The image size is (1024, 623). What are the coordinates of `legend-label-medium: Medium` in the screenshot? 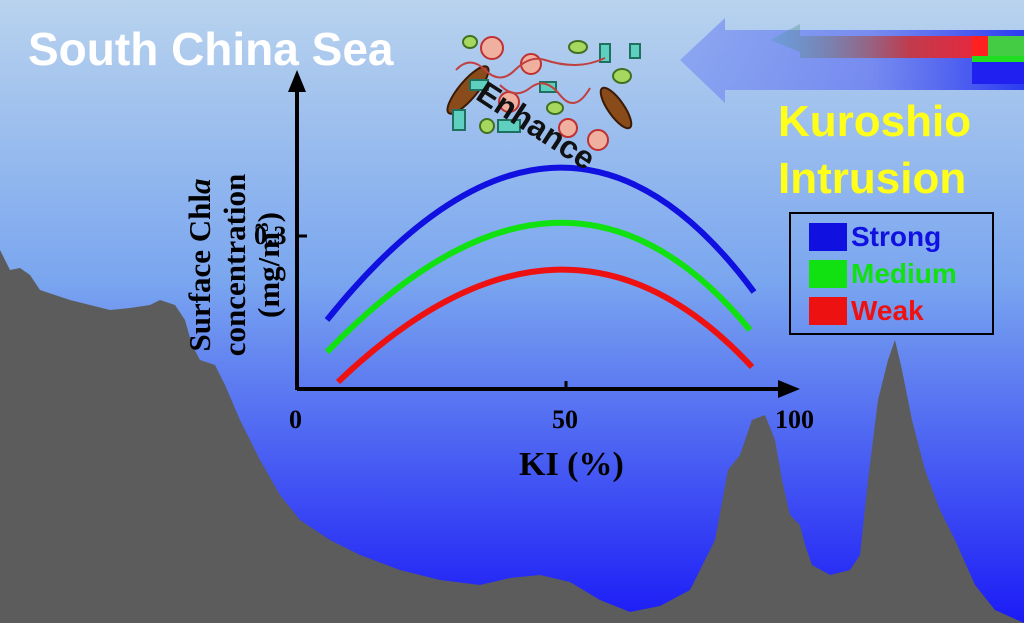 It's located at (904, 273).